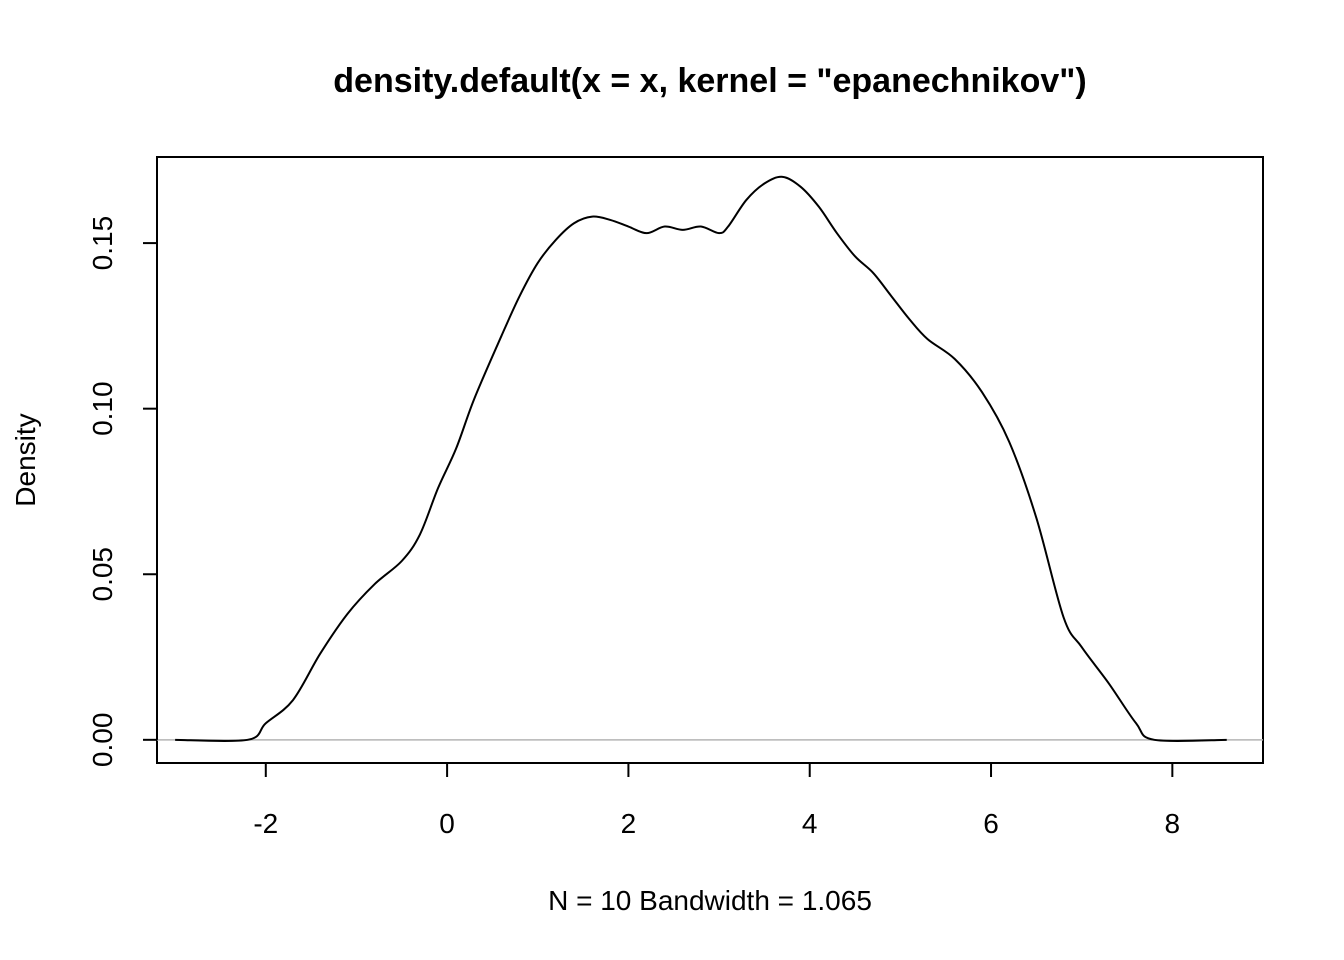  Describe the element at coordinates (122, 492) in the screenshot. I see `y-axis: 0.00 0.05 0.10 0.15` at that location.